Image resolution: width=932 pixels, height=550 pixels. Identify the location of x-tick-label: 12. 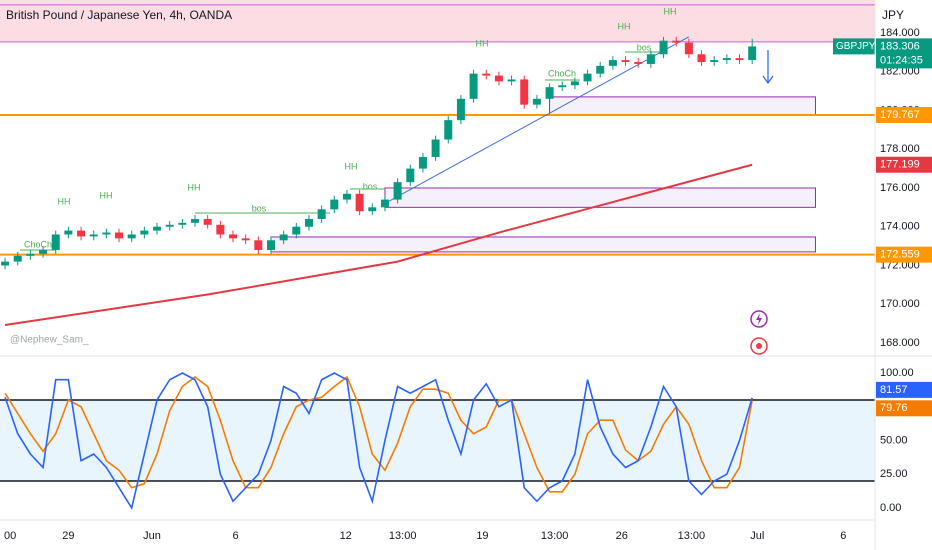
(346, 536).